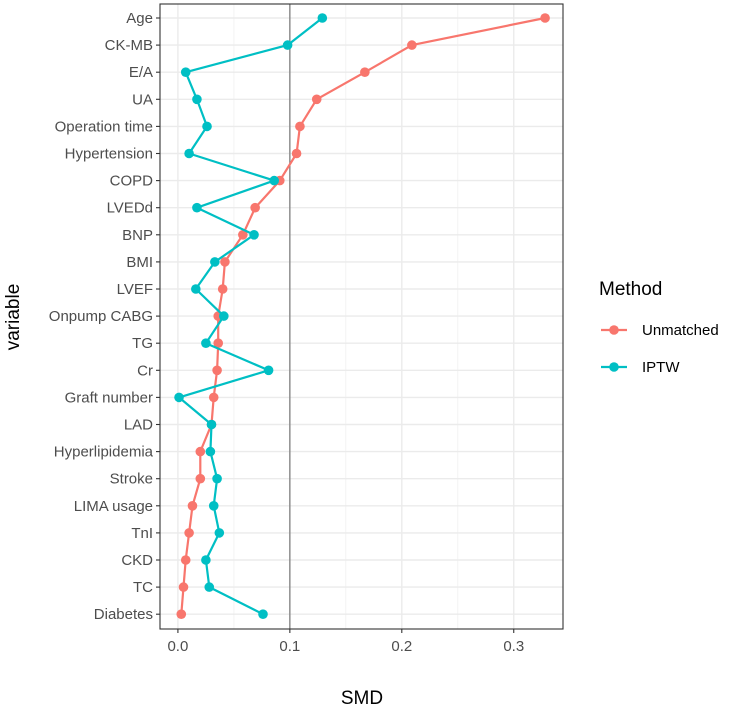 This screenshot has height=712, width=744. Describe the element at coordinates (197, 99) in the screenshot. I see `point-iptw-ua` at that location.